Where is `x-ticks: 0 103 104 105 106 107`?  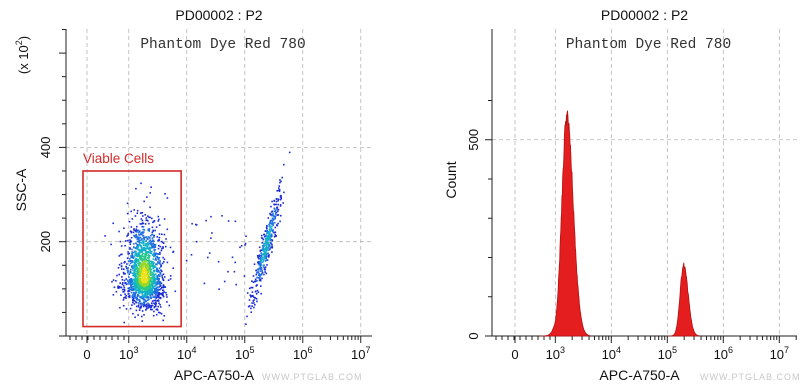
x-ticks: 0 103 104 105 106 107 is located at coordinates (646, 349).